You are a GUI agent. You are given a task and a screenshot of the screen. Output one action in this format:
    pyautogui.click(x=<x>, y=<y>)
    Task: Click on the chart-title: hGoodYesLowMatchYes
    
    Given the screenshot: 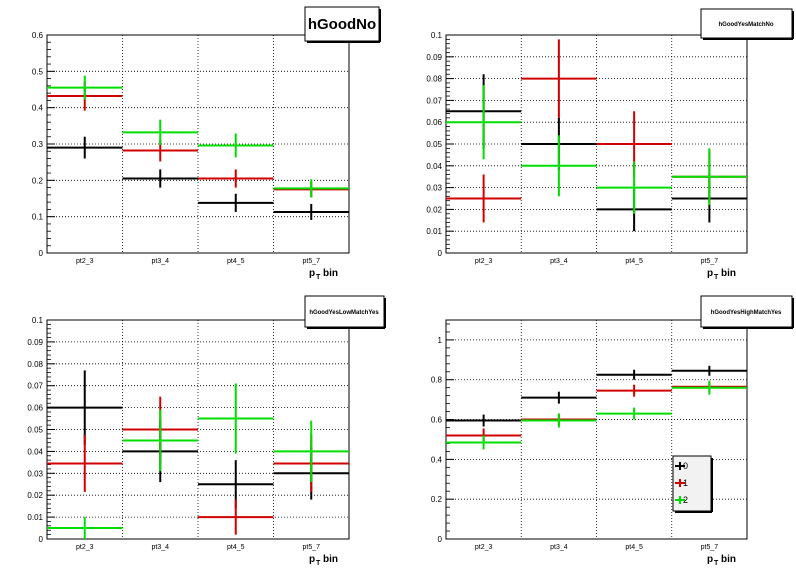 What is the action you would take?
    pyautogui.click(x=344, y=313)
    